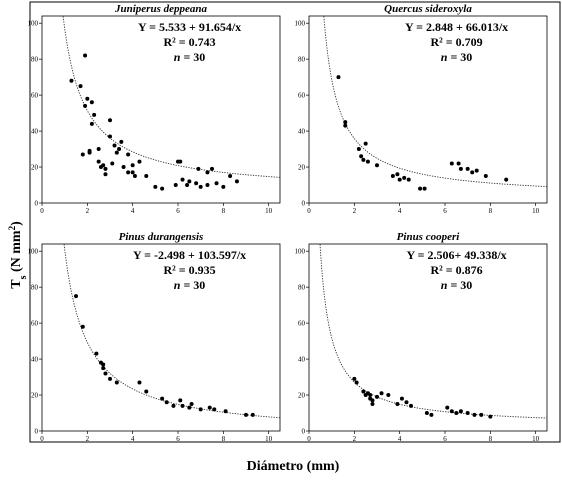  Describe the element at coordinates (161, 237) in the screenshot. I see `panel-title: Pinus durangensis` at that location.